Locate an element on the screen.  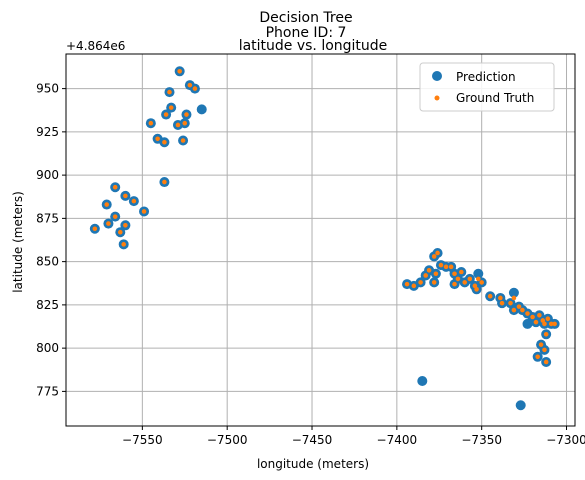
chart-suptitle: Decision Tree is located at coordinates (305, 18).